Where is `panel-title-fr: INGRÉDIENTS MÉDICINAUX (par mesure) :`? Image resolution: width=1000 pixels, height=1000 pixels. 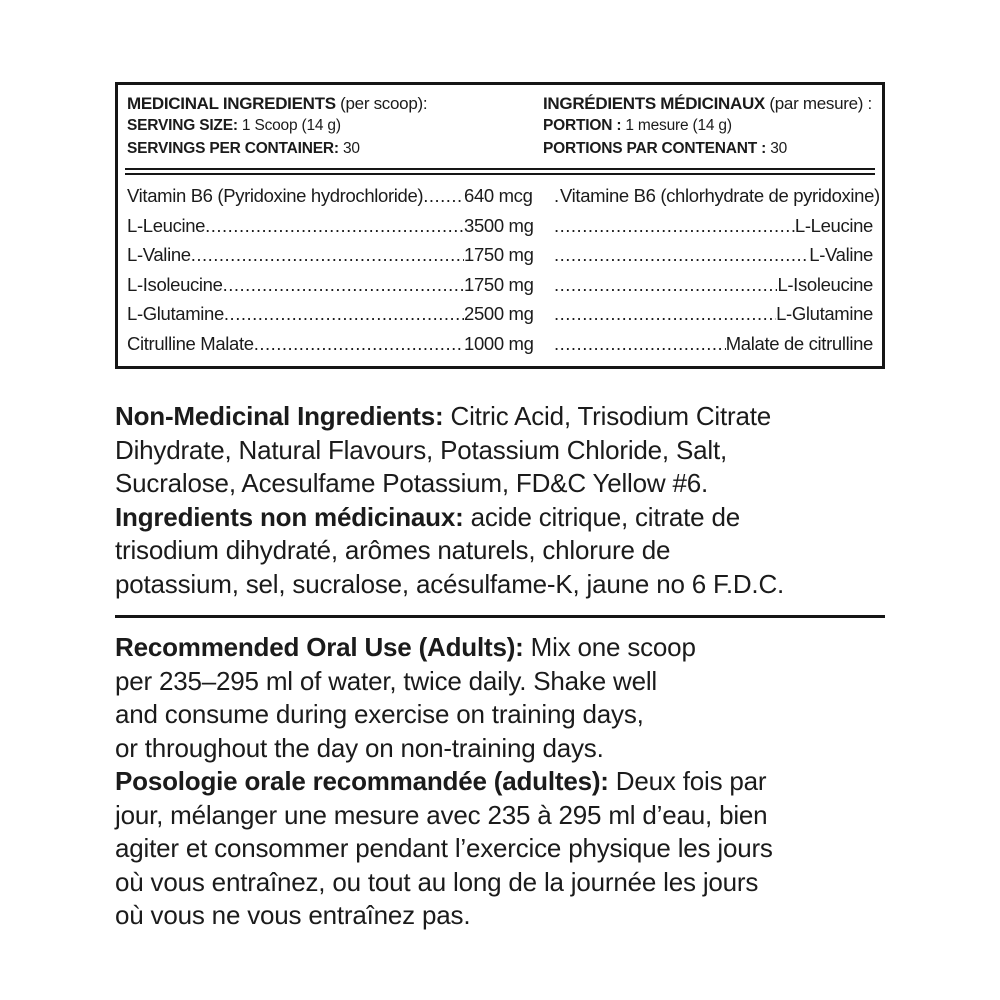 panel-title-fr: INGRÉDIENTS MÉDICINAUX (par mesure) : is located at coordinates (708, 103).